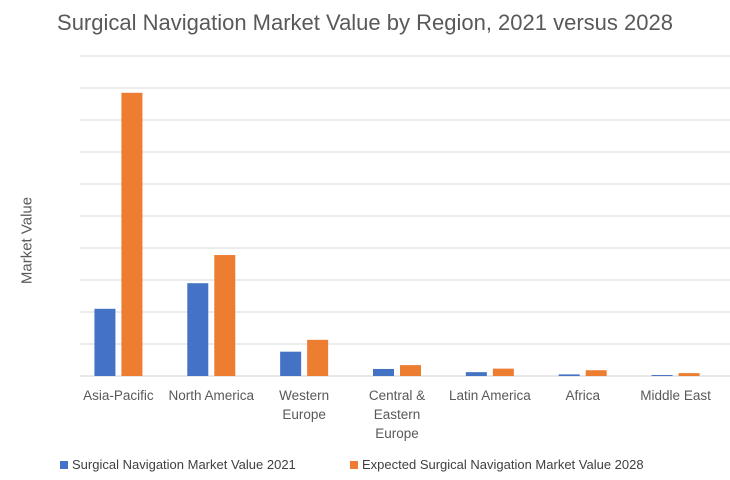 This screenshot has width=730, height=480. Describe the element at coordinates (675, 395) in the screenshot. I see `x-tick-label: Middle East` at that location.